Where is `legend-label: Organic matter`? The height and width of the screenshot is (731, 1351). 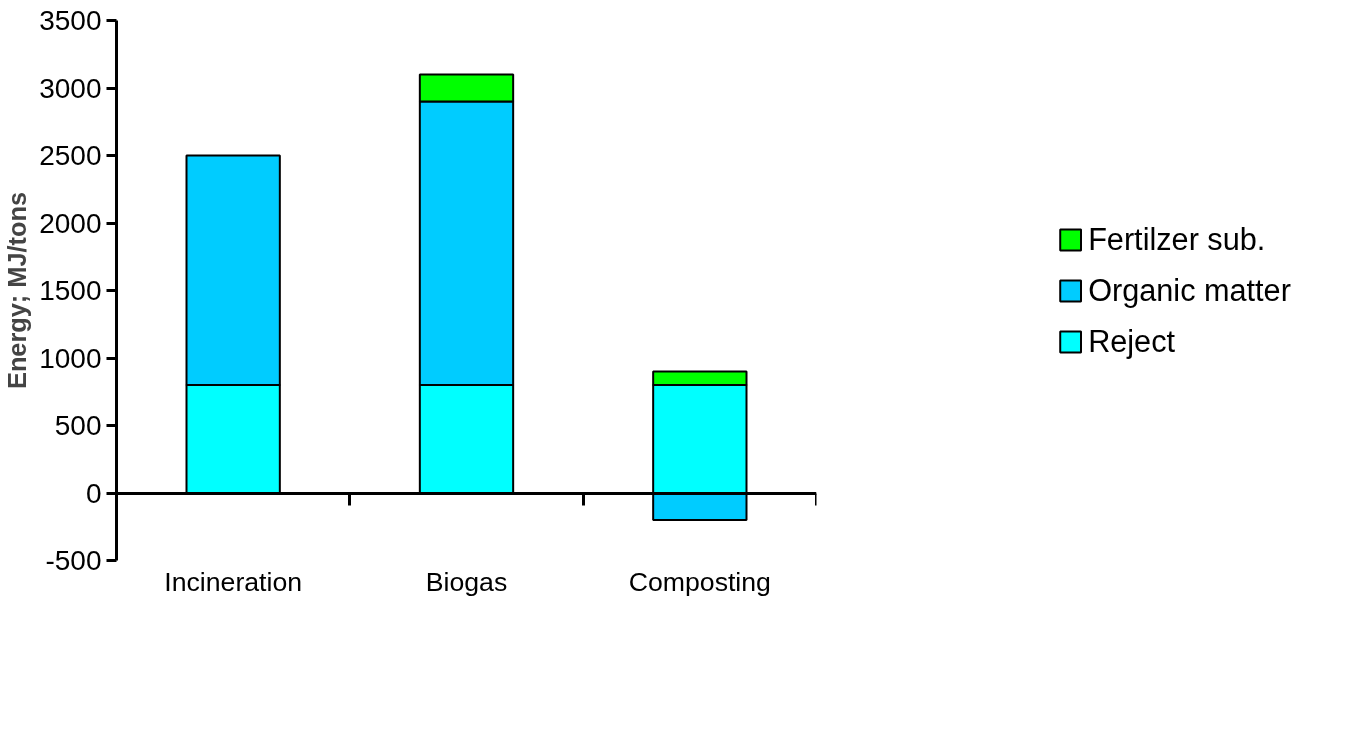 legend-label: Organic matter is located at coordinates (1189, 290).